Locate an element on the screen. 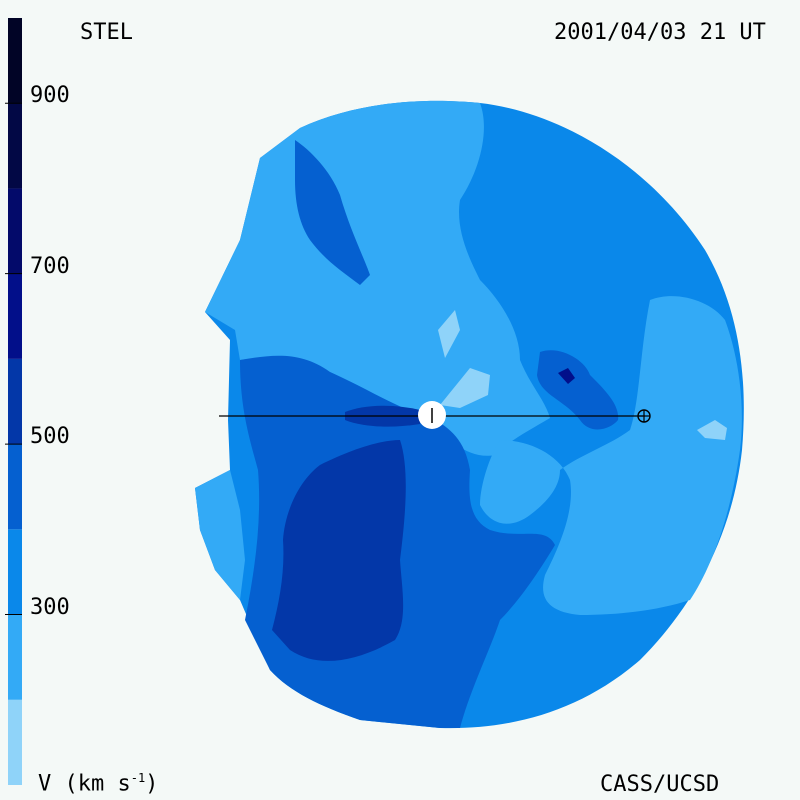  credit-label: CASS/UCSD is located at coordinates (660, 784).